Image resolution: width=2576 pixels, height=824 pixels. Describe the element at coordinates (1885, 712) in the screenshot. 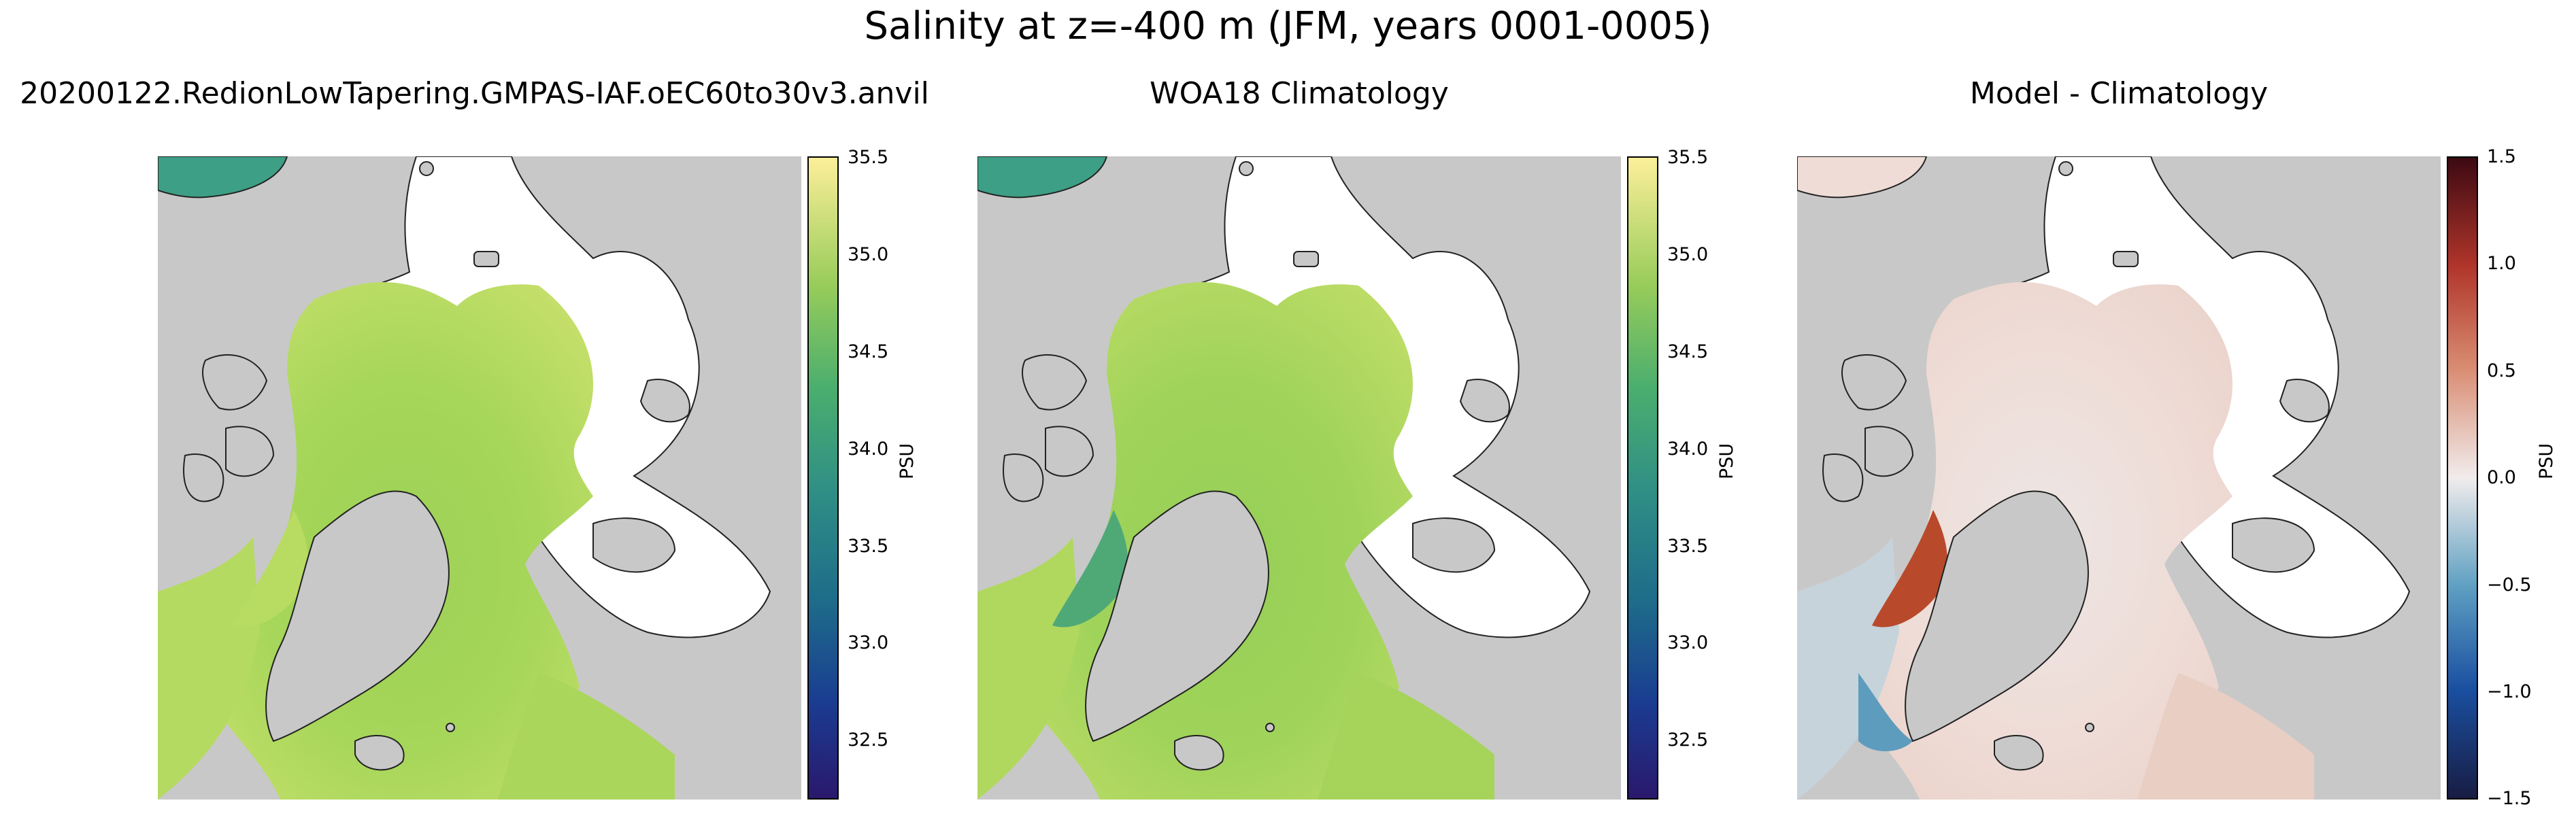

I see `labrador-coast-bias` at that location.